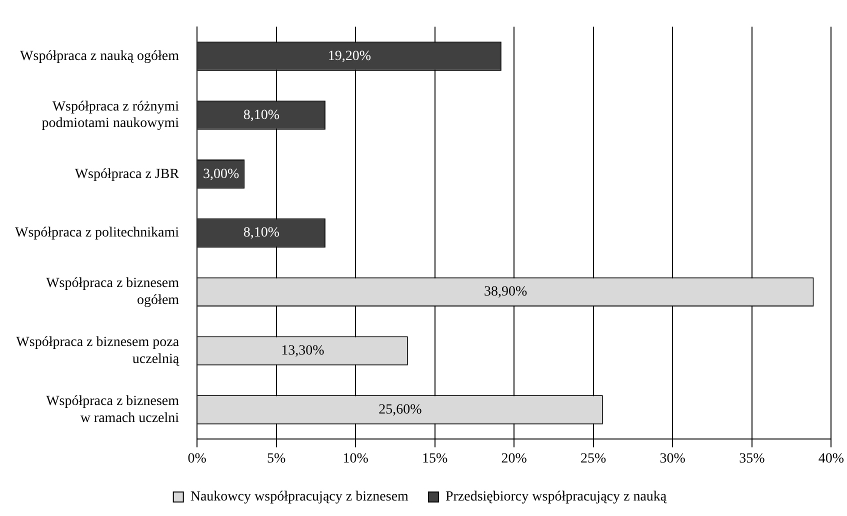 The image size is (847, 516). Describe the element at coordinates (97, 233) in the screenshot. I see `y-tick-label: Współpraca z politechnikami` at that location.